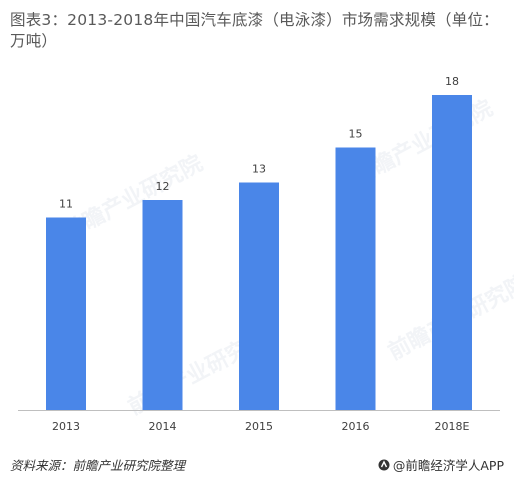 This screenshot has width=514, height=483. Describe the element at coordinates (162, 305) in the screenshot. I see `bar-2014` at that location.